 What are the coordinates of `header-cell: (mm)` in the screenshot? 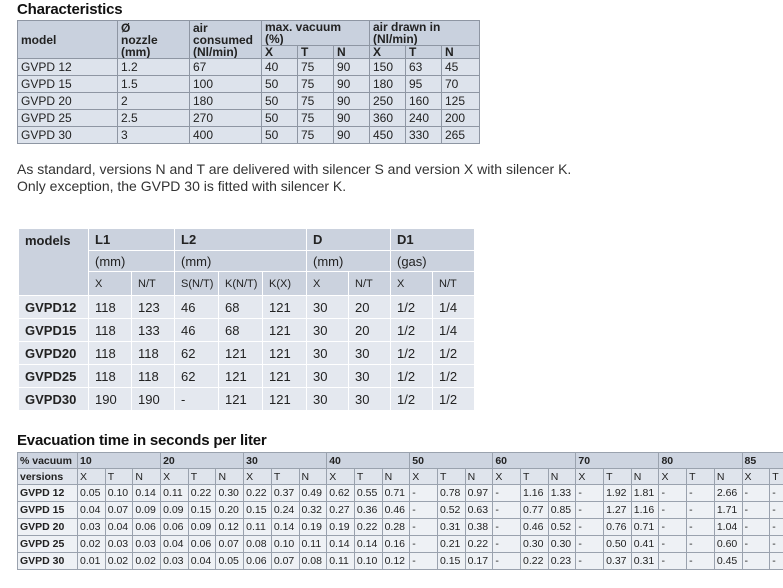 It's located at (348, 261).